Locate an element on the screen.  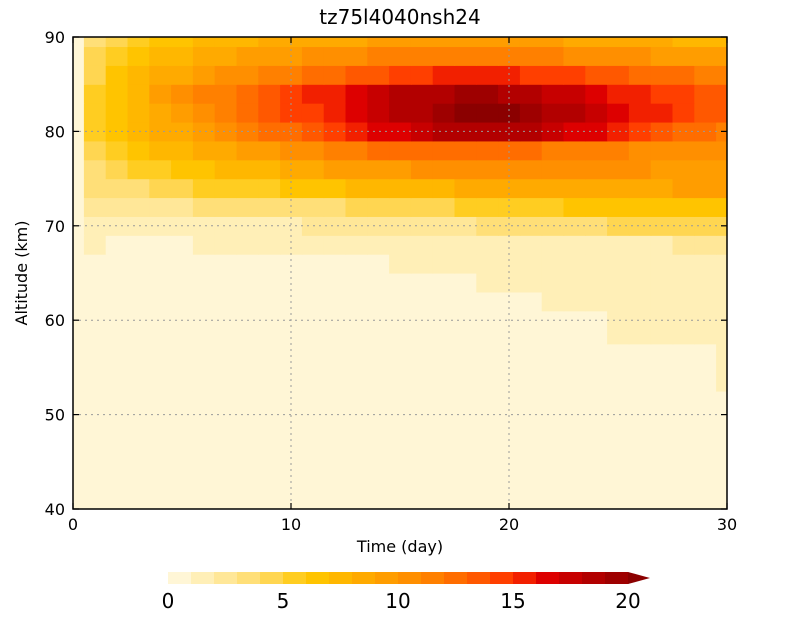
colorbar-tick-label: 10 is located at coordinates (397, 601).